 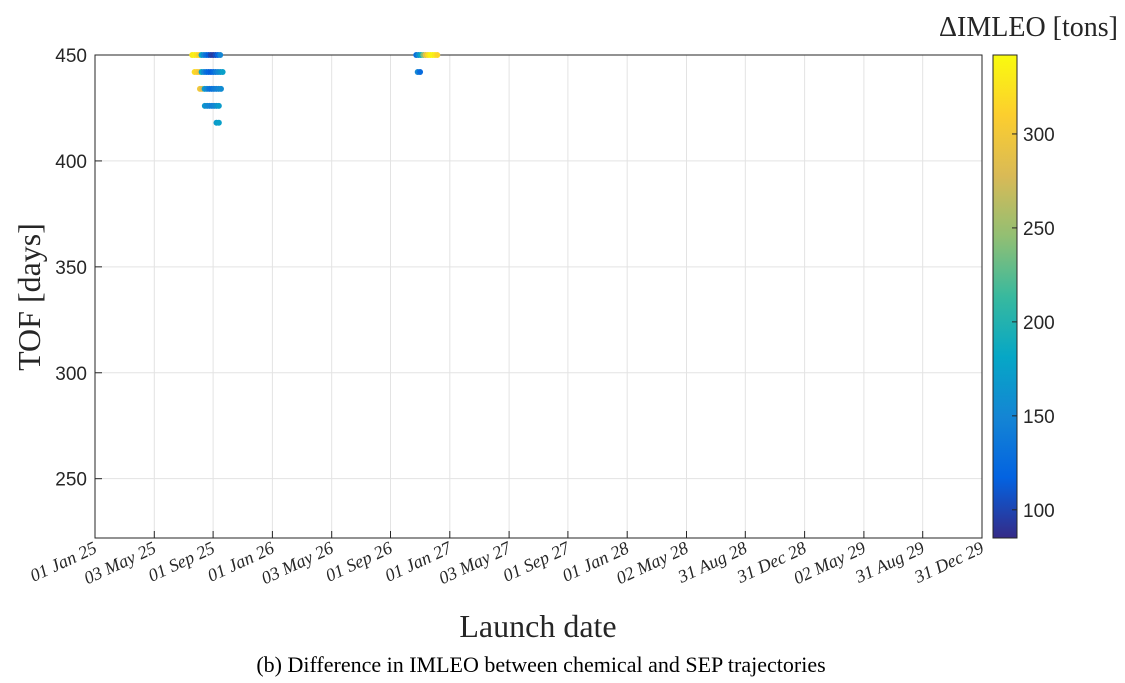 What do you see at coordinates (1039, 229) in the screenshot?
I see `colorbar-tick-label: 250` at bounding box center [1039, 229].